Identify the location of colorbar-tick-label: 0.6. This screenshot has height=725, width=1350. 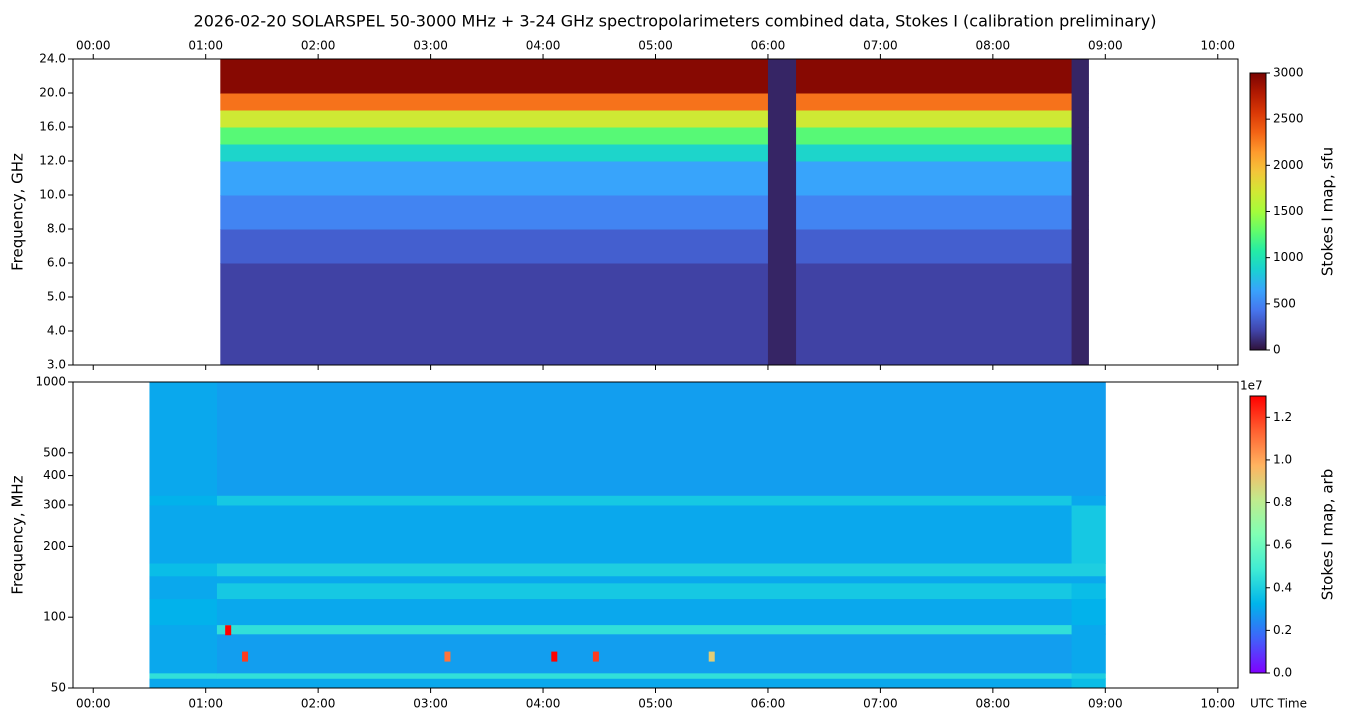
(1282, 545).